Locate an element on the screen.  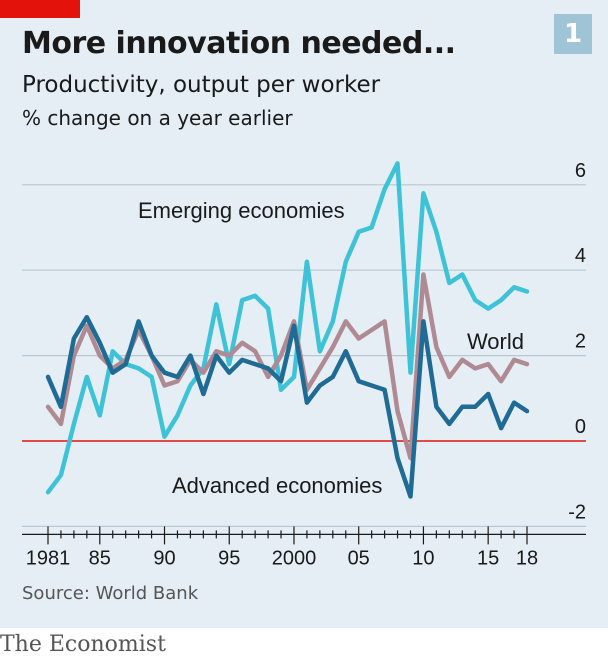
source-note: Source: World Bank is located at coordinates (110, 593).